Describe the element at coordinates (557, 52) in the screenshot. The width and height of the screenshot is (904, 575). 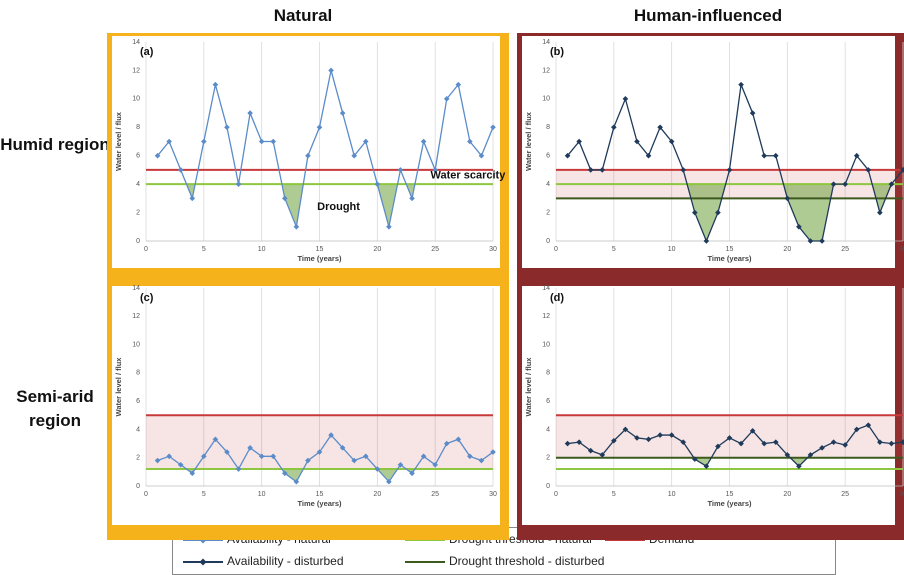
I see `panel-label: (b)` at that location.